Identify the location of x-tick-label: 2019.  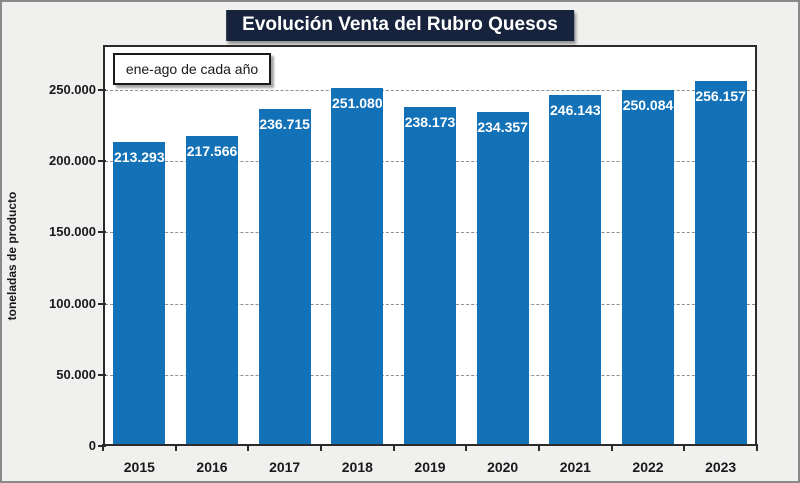
(430, 467).